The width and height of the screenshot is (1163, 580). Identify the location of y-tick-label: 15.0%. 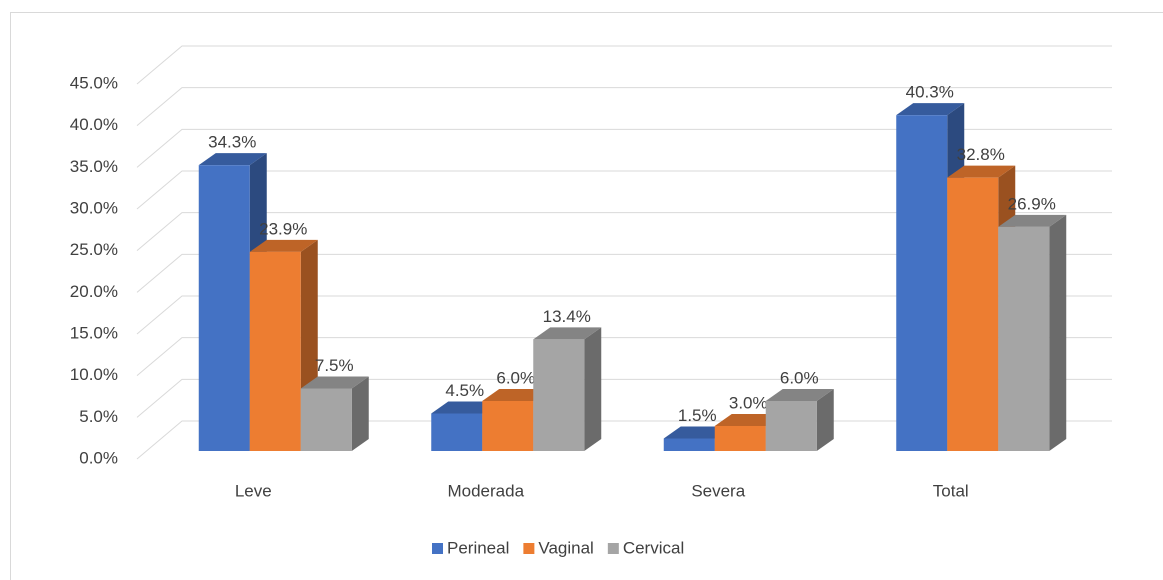
(94, 332).